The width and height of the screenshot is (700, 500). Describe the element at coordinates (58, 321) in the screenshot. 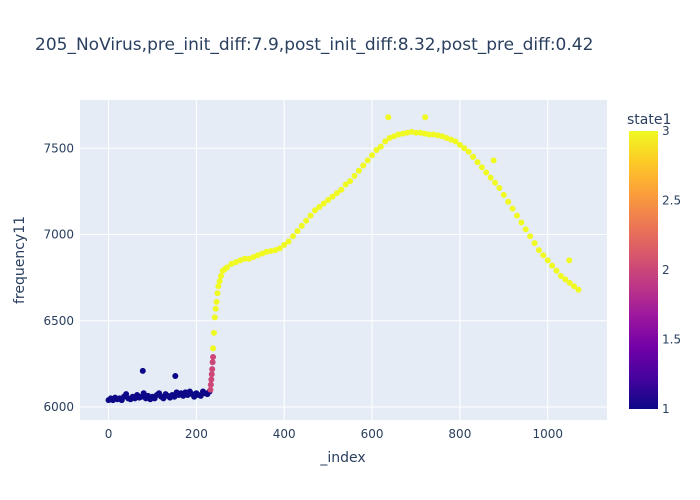

I see `y-tick-label: 6500` at that location.